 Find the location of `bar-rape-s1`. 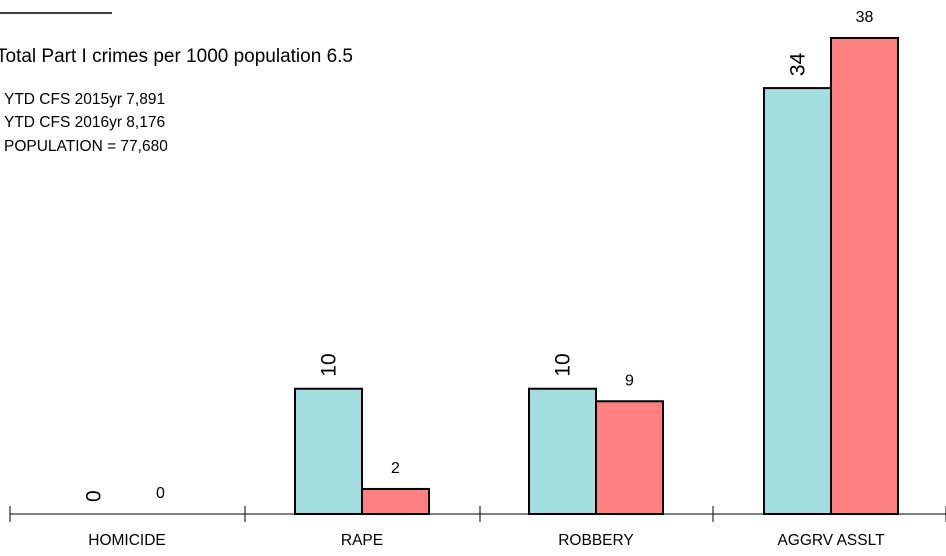

bar-rape-s1 is located at coordinates (328, 451).